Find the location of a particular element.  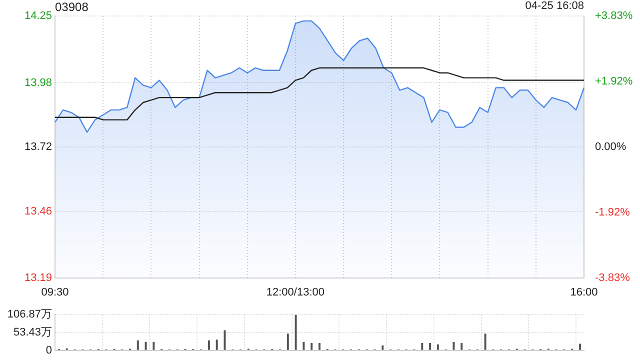

text: 04-25 16:08 is located at coordinates (554, 6).